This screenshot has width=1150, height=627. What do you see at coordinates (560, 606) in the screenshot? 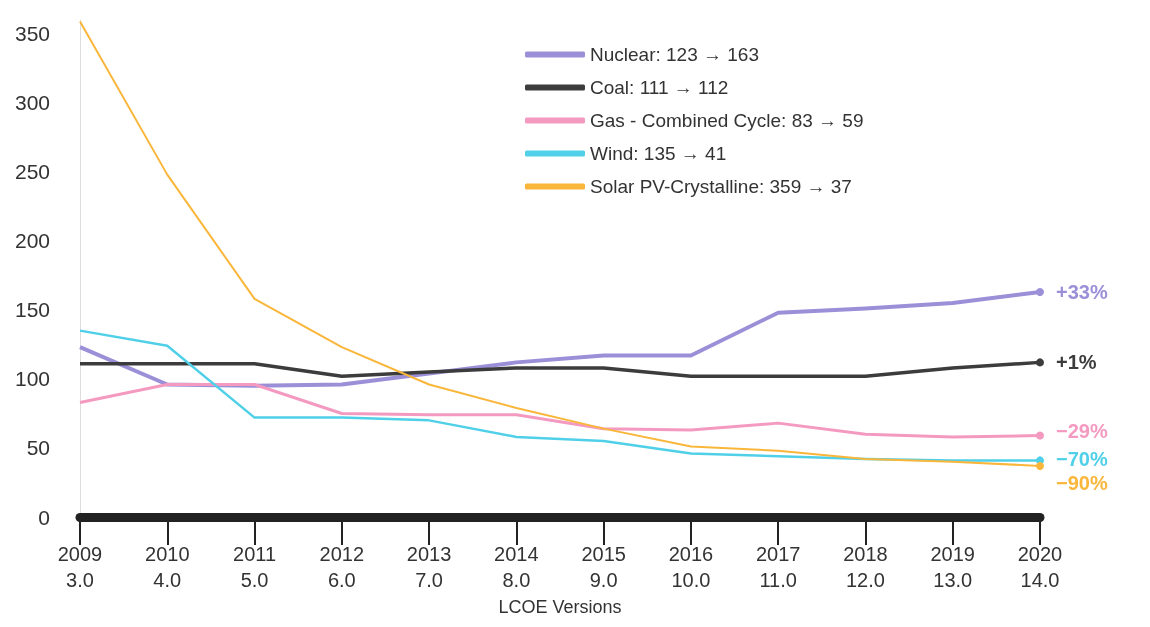
I see `x-axis-title: LCOE Versions` at bounding box center [560, 606].